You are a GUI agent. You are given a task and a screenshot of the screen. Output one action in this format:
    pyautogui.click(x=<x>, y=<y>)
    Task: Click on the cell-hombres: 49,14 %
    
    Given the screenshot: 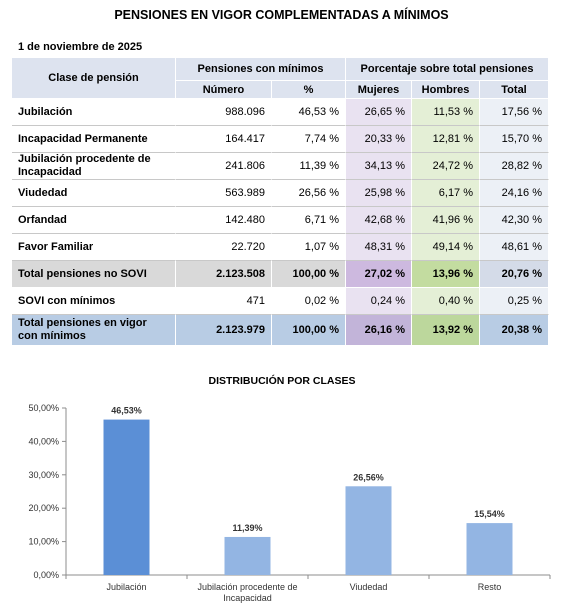 What is the action you would take?
    pyautogui.click(x=446, y=247)
    